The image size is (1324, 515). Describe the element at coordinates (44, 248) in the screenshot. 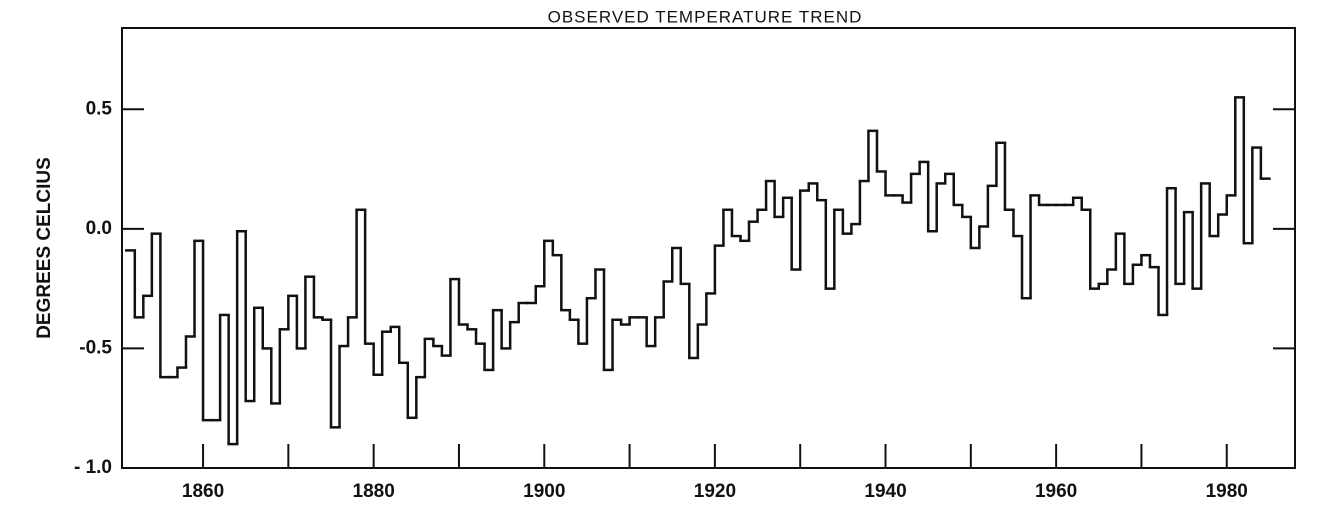

I see `y-axis-label: DEGREES CELCIUS` at that location.